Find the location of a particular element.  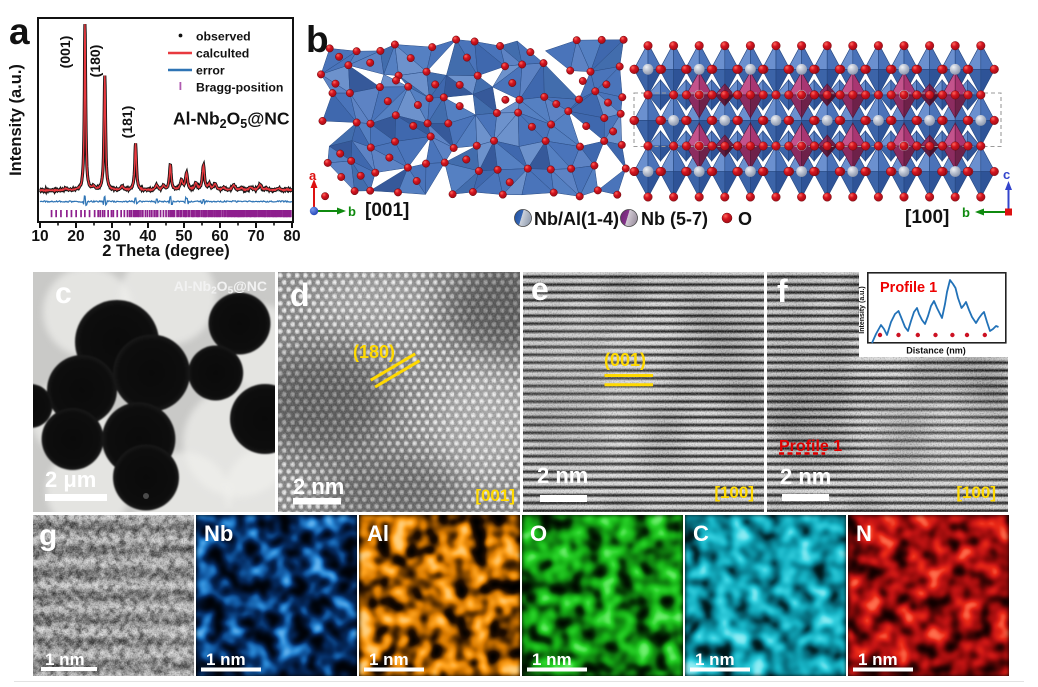

svg-text: Distance (nm) is located at coordinates (936, 351).